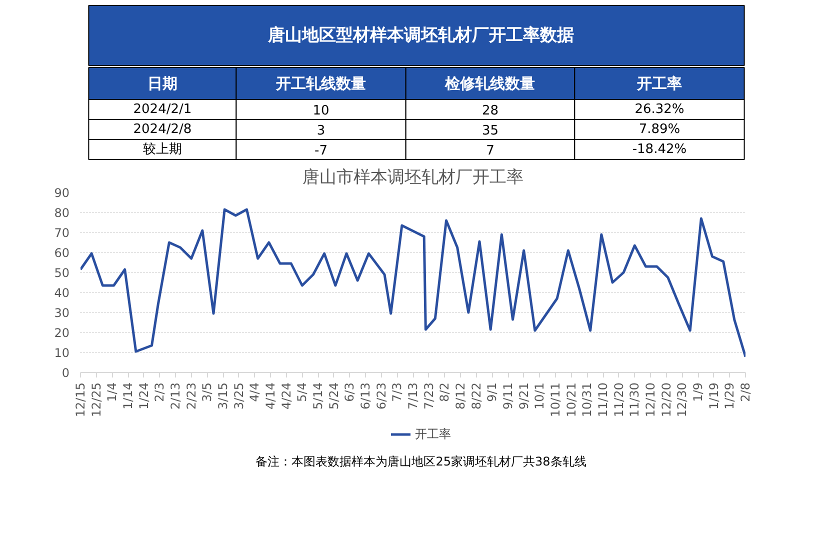 The height and width of the screenshot is (551, 831). Describe the element at coordinates (492, 392) in the screenshot. I see `x-tick-label: 9/1` at that location.